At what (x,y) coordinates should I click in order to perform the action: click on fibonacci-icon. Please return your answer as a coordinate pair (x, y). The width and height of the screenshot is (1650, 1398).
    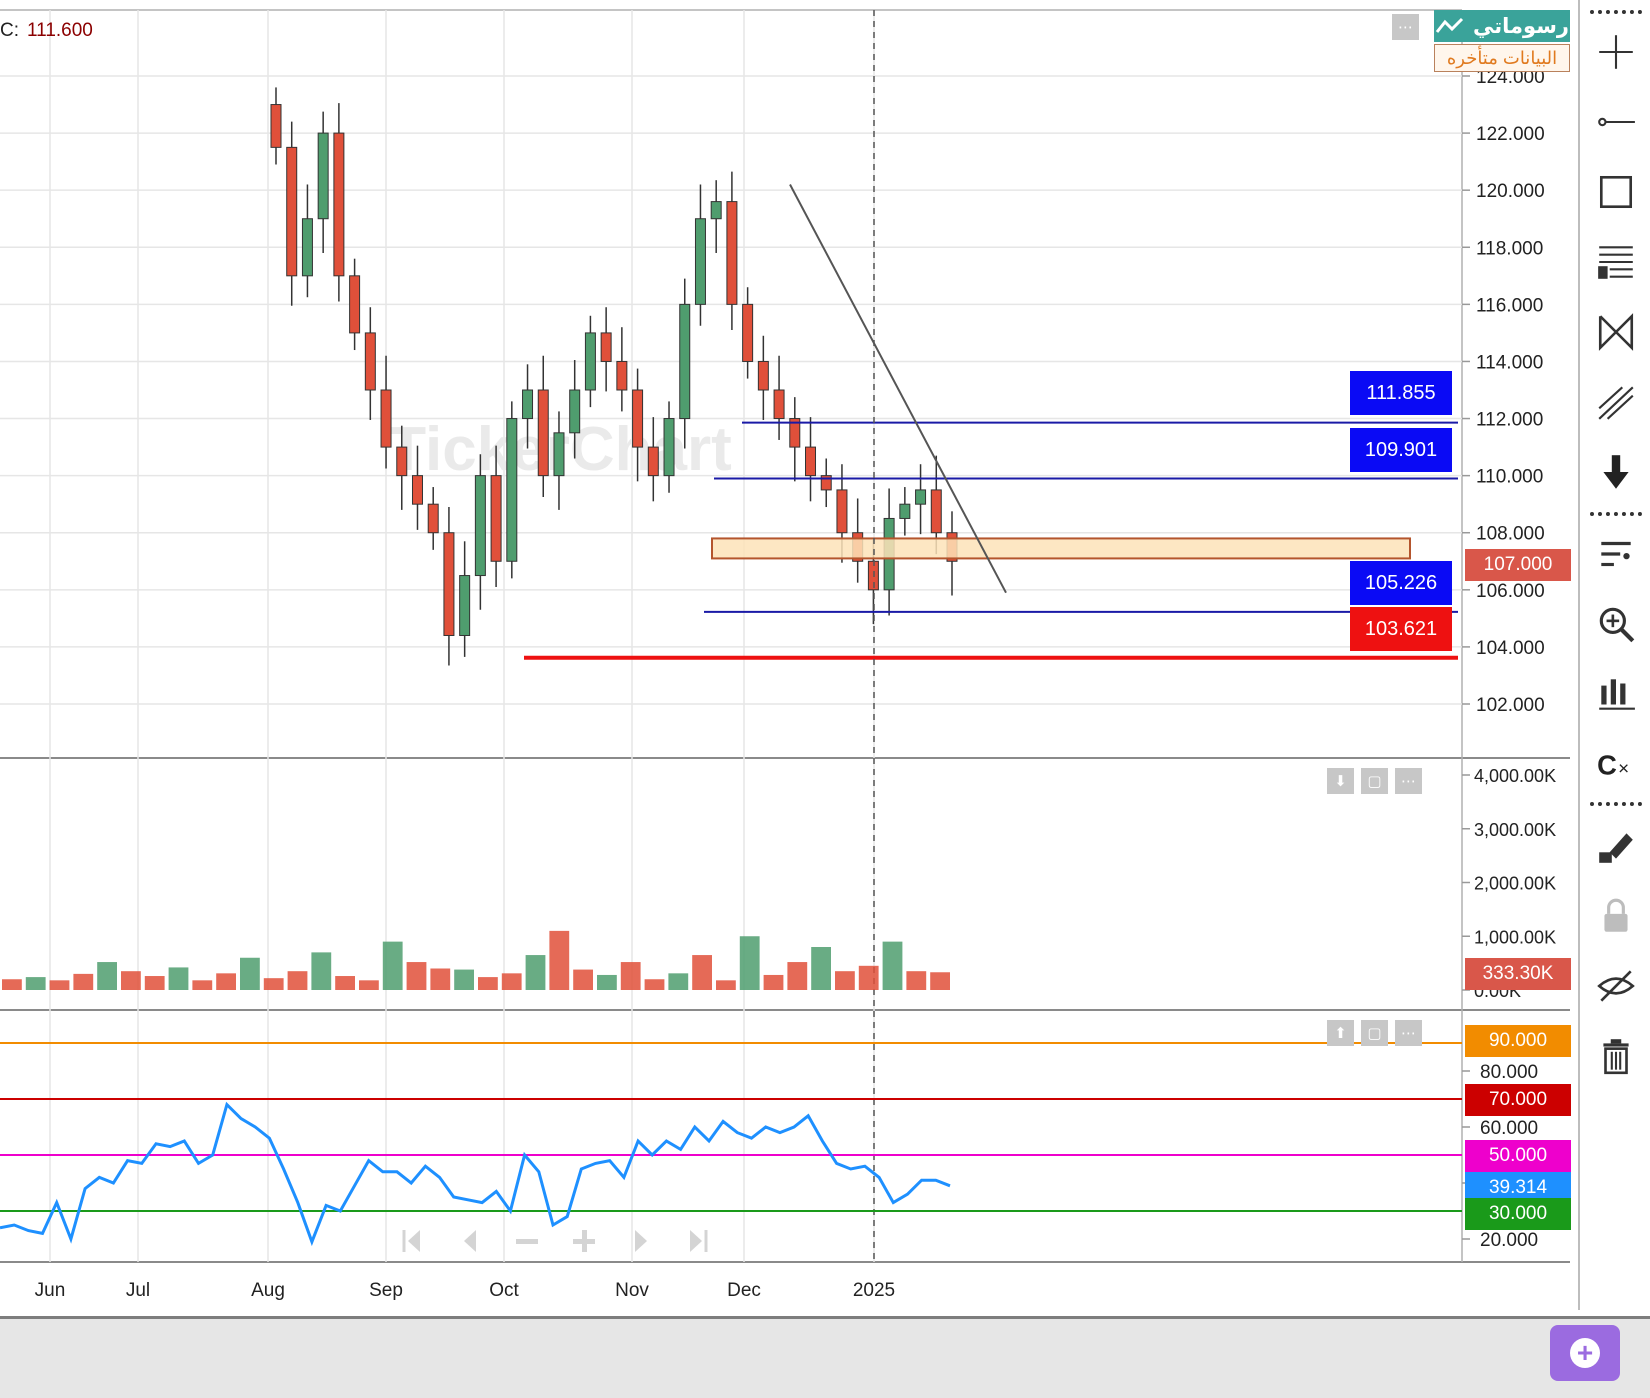
    Looking at the image, I should click on (1615, 262).